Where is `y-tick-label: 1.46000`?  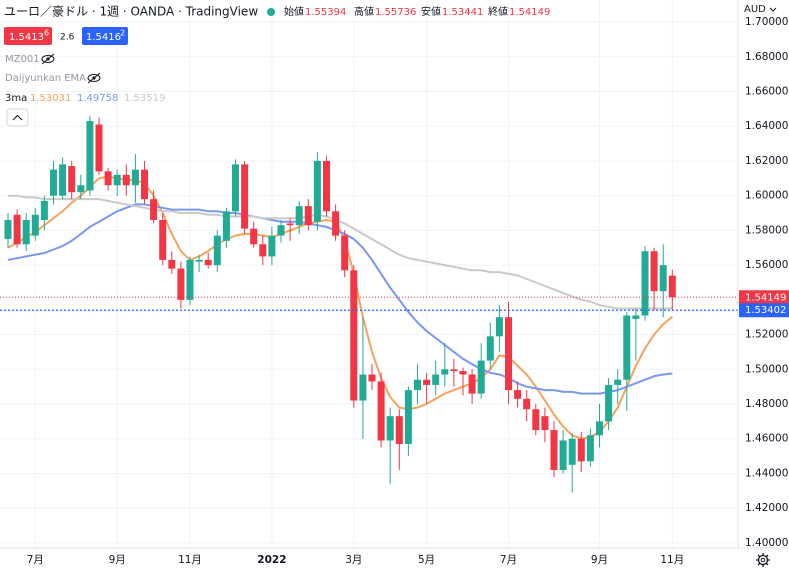 y-tick-label: 1.46000 is located at coordinates (766, 439).